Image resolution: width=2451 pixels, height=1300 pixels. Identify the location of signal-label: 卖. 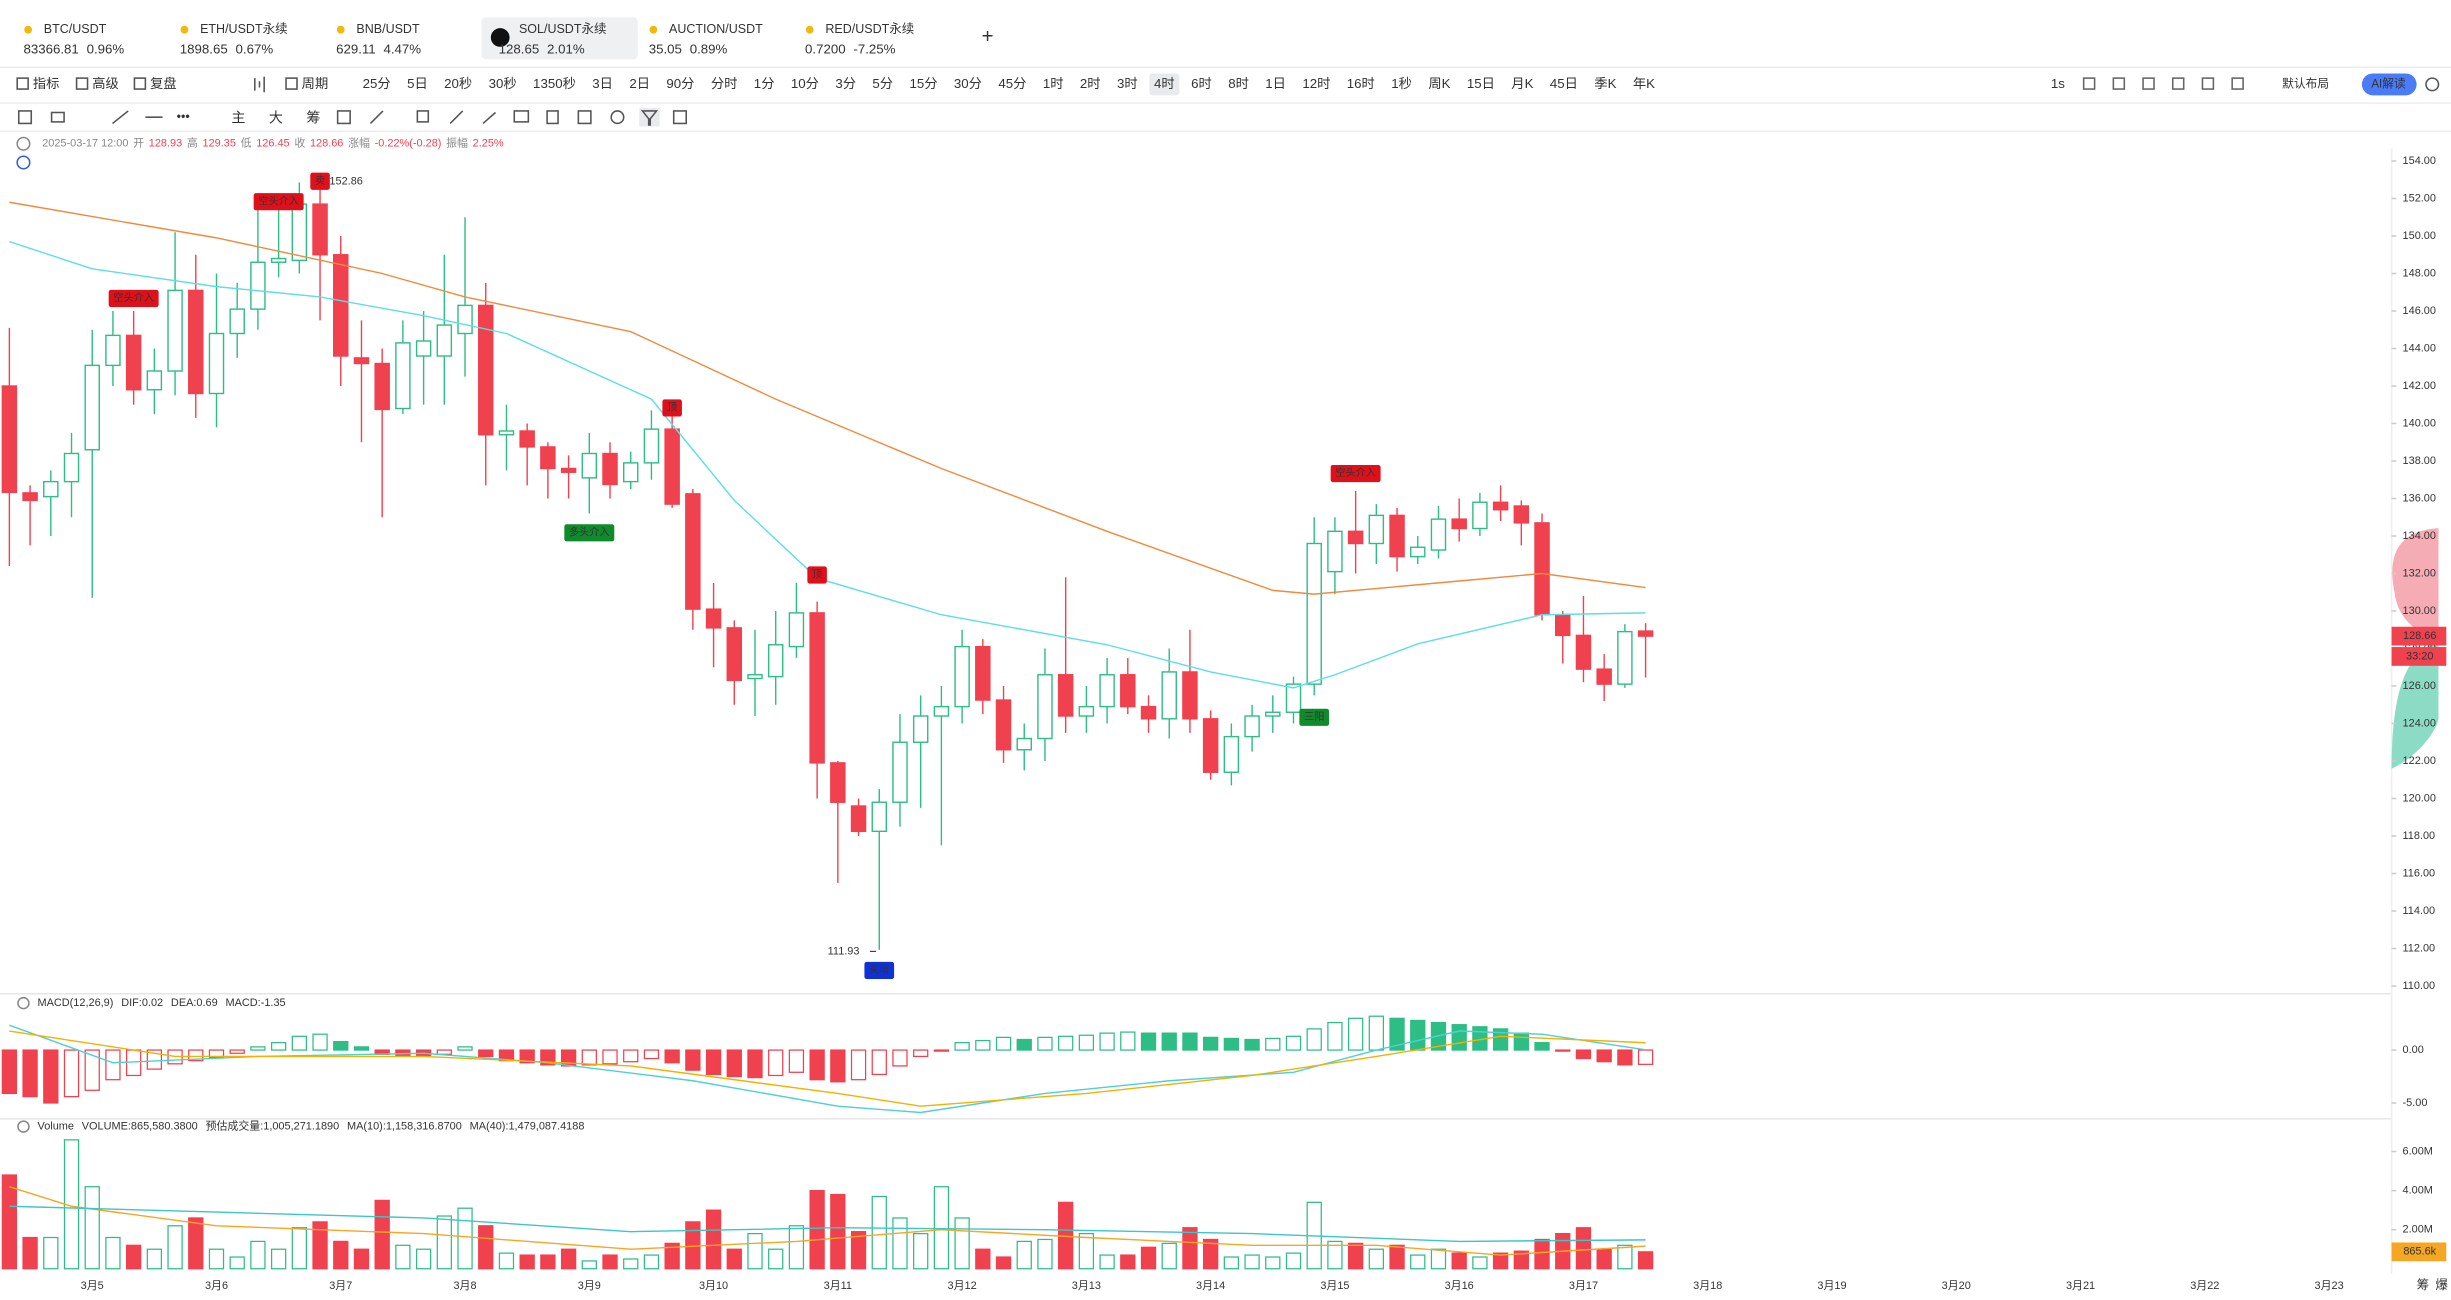
(320, 181).